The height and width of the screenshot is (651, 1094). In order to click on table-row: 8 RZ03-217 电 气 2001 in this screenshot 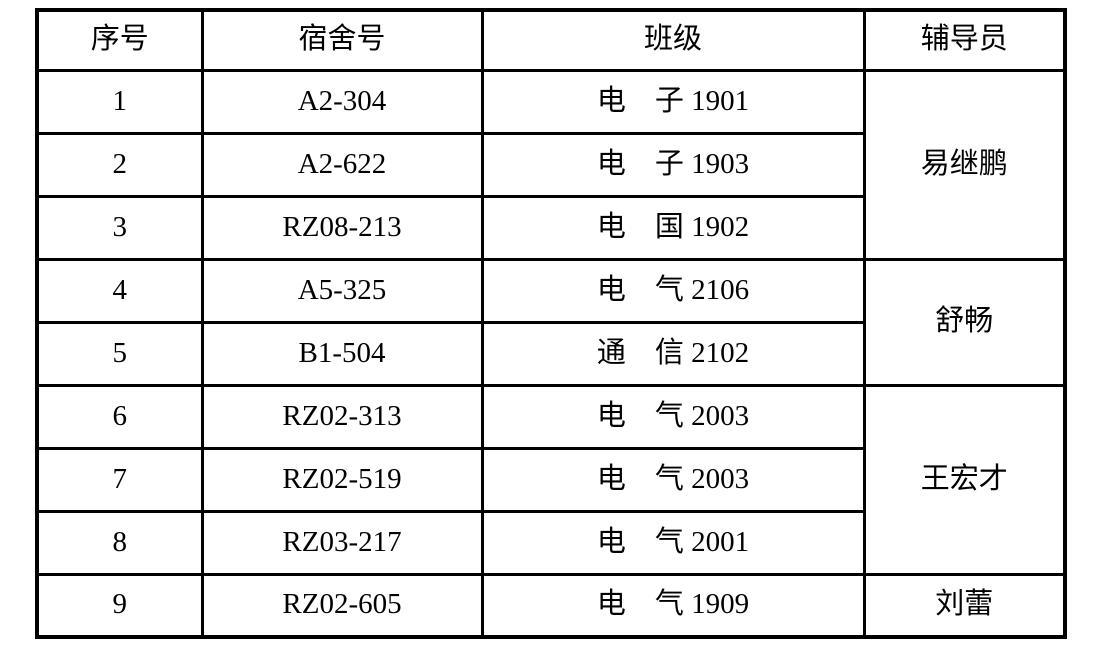, I will do `click(550, 542)`.